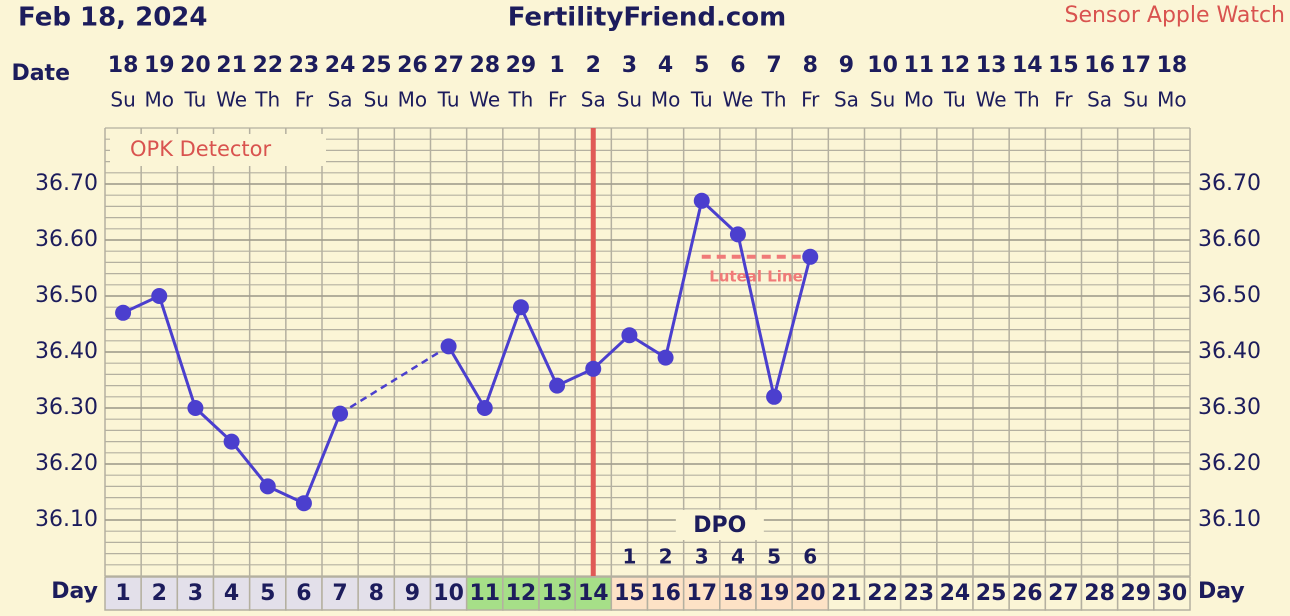  Describe the element at coordinates (737, 65) in the screenshot. I see `date-label: 6` at that location.